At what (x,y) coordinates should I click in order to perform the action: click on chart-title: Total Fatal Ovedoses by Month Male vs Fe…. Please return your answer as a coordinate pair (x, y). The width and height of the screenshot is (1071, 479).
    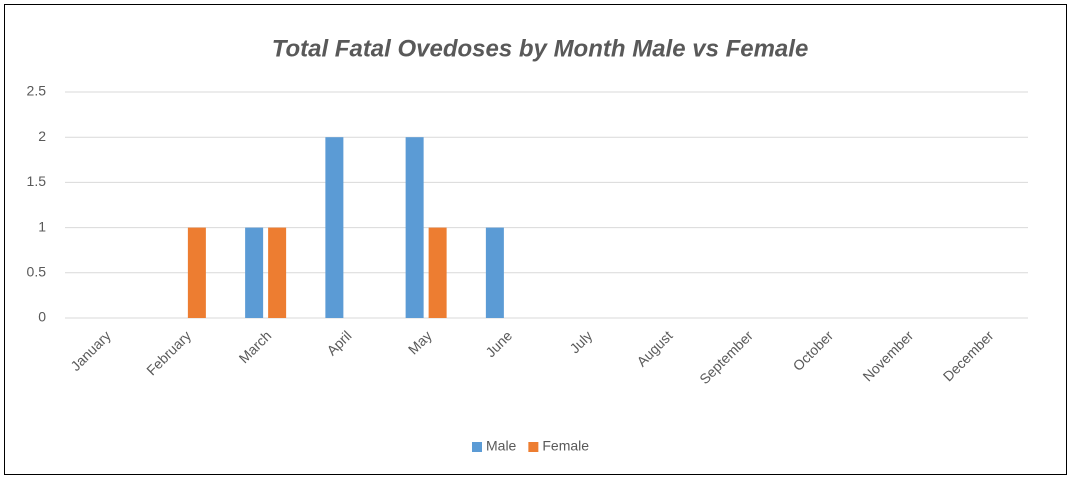
    Looking at the image, I should click on (540, 48).